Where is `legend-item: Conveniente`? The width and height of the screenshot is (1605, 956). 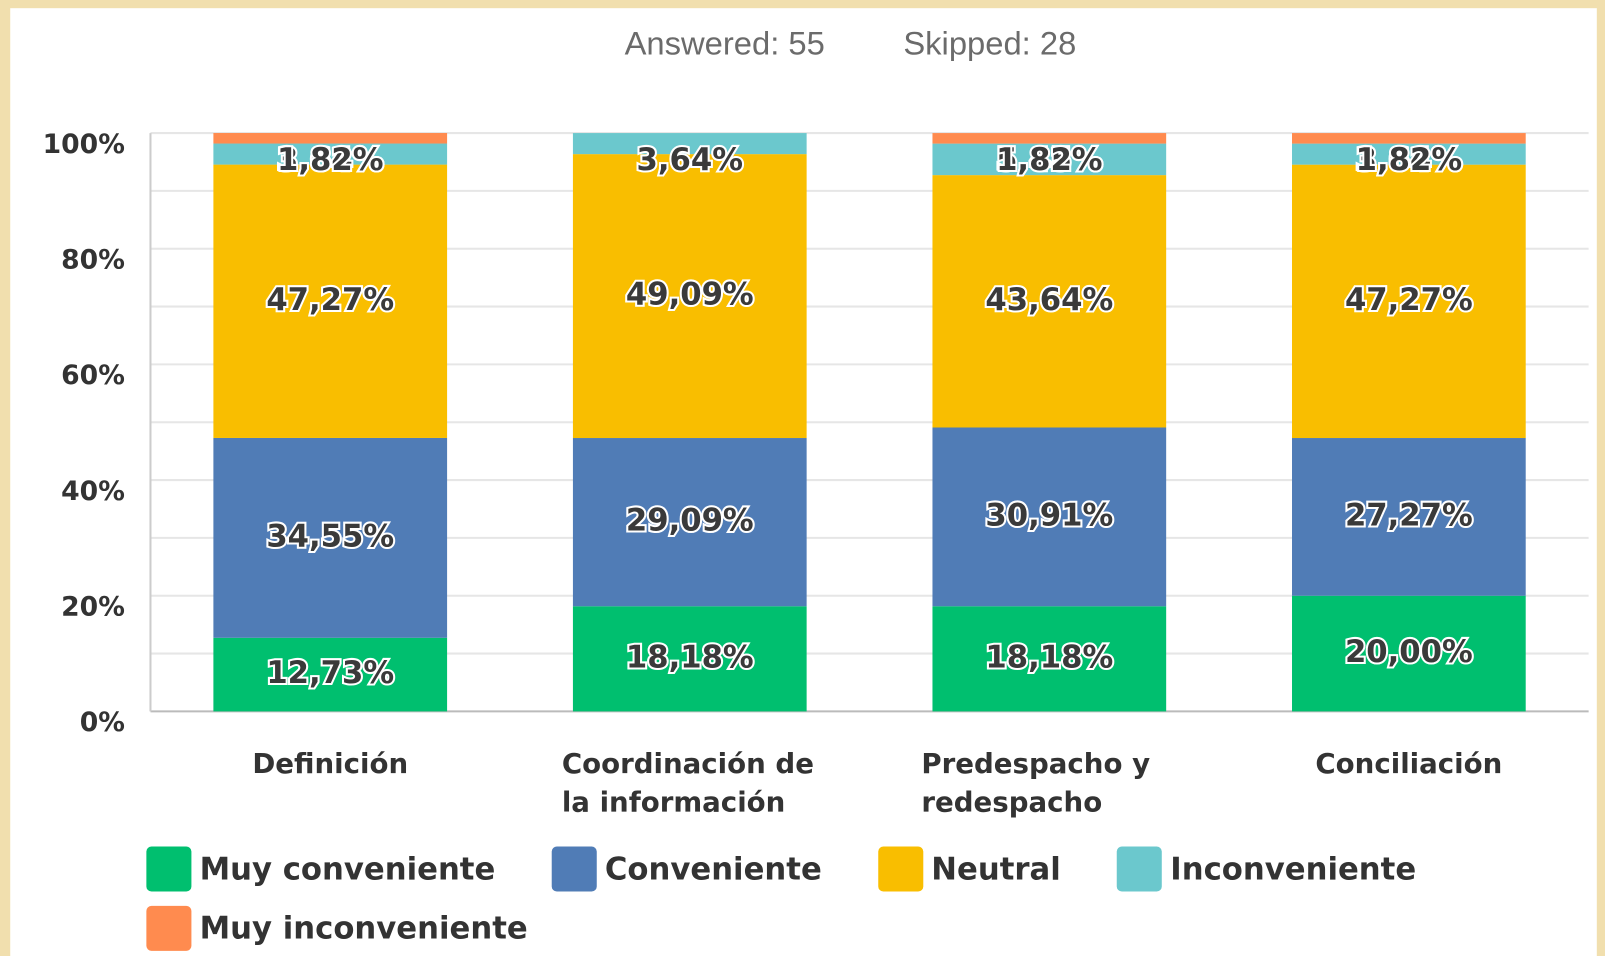
legend-item: Conveniente is located at coordinates (686, 868).